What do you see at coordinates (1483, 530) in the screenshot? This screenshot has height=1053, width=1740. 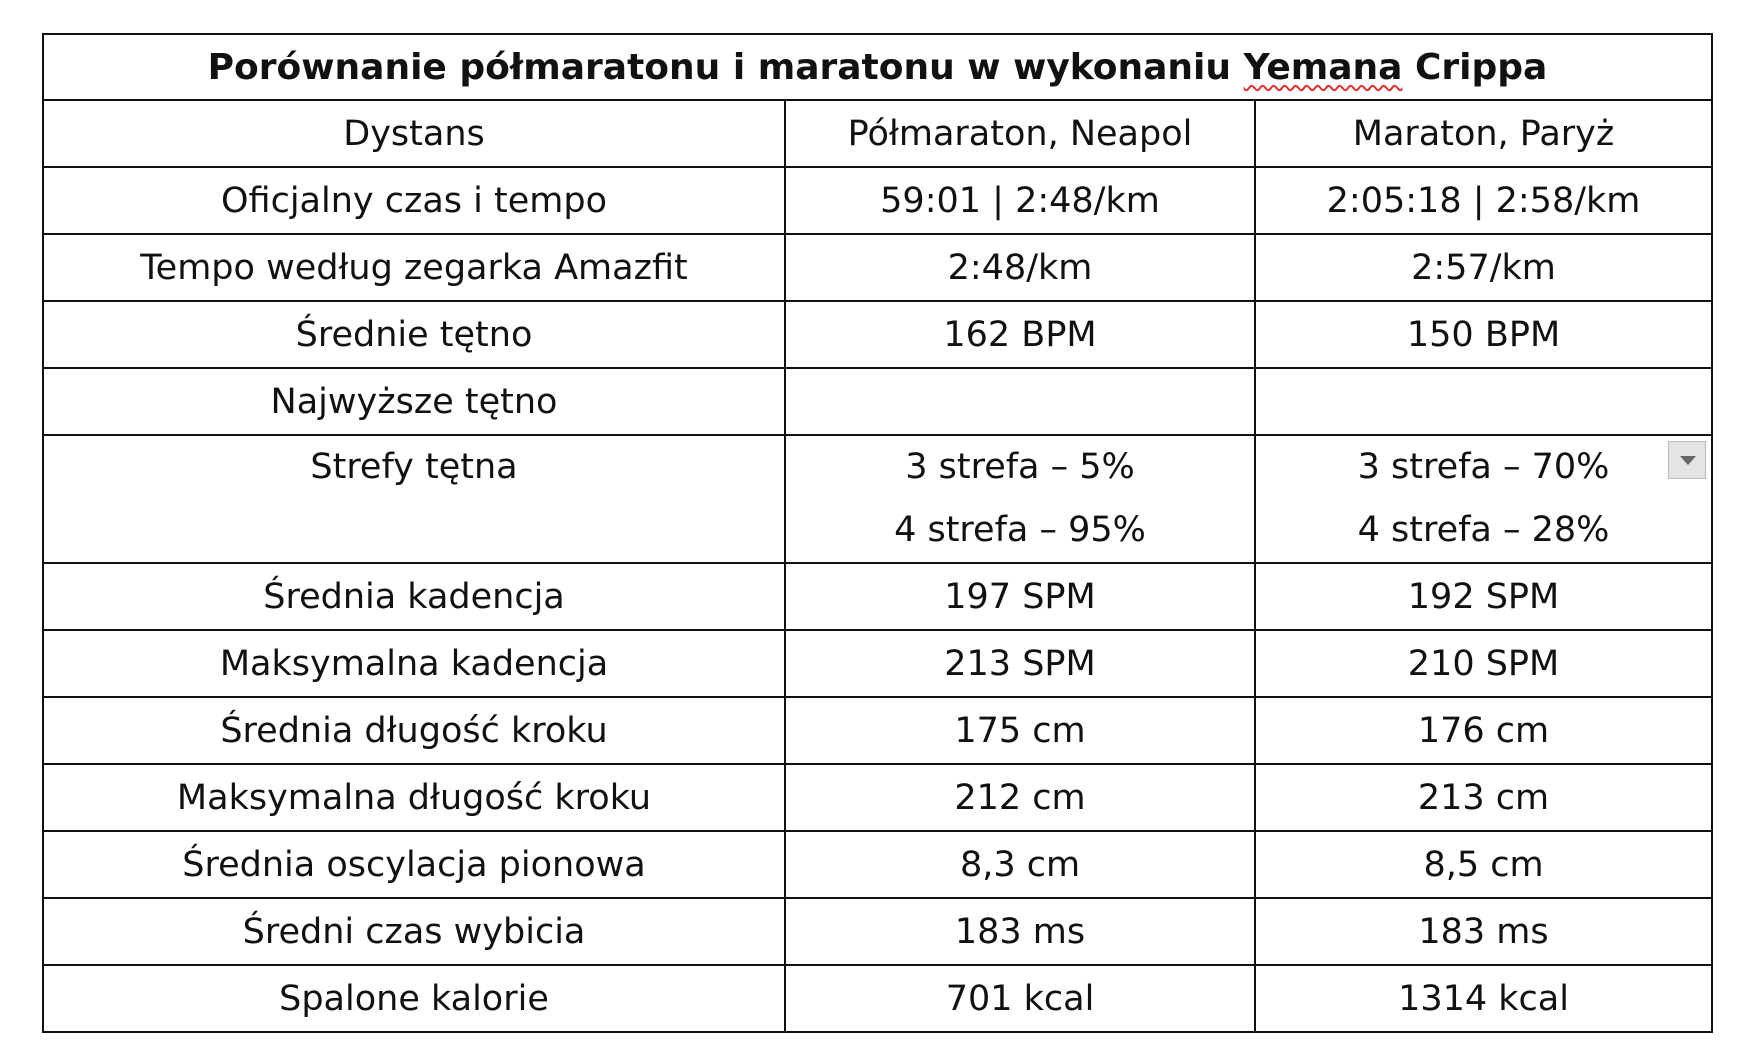 I see `cell-line: 4 strefa – 28%` at bounding box center [1483, 530].